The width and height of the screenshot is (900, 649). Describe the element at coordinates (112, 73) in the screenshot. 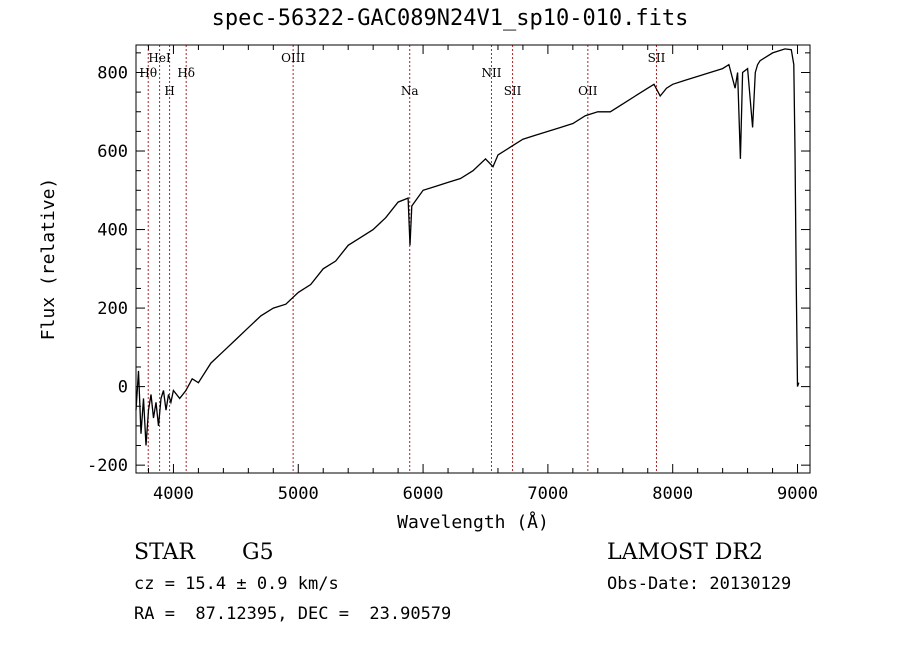

I see `y-tick-label: 800` at that location.